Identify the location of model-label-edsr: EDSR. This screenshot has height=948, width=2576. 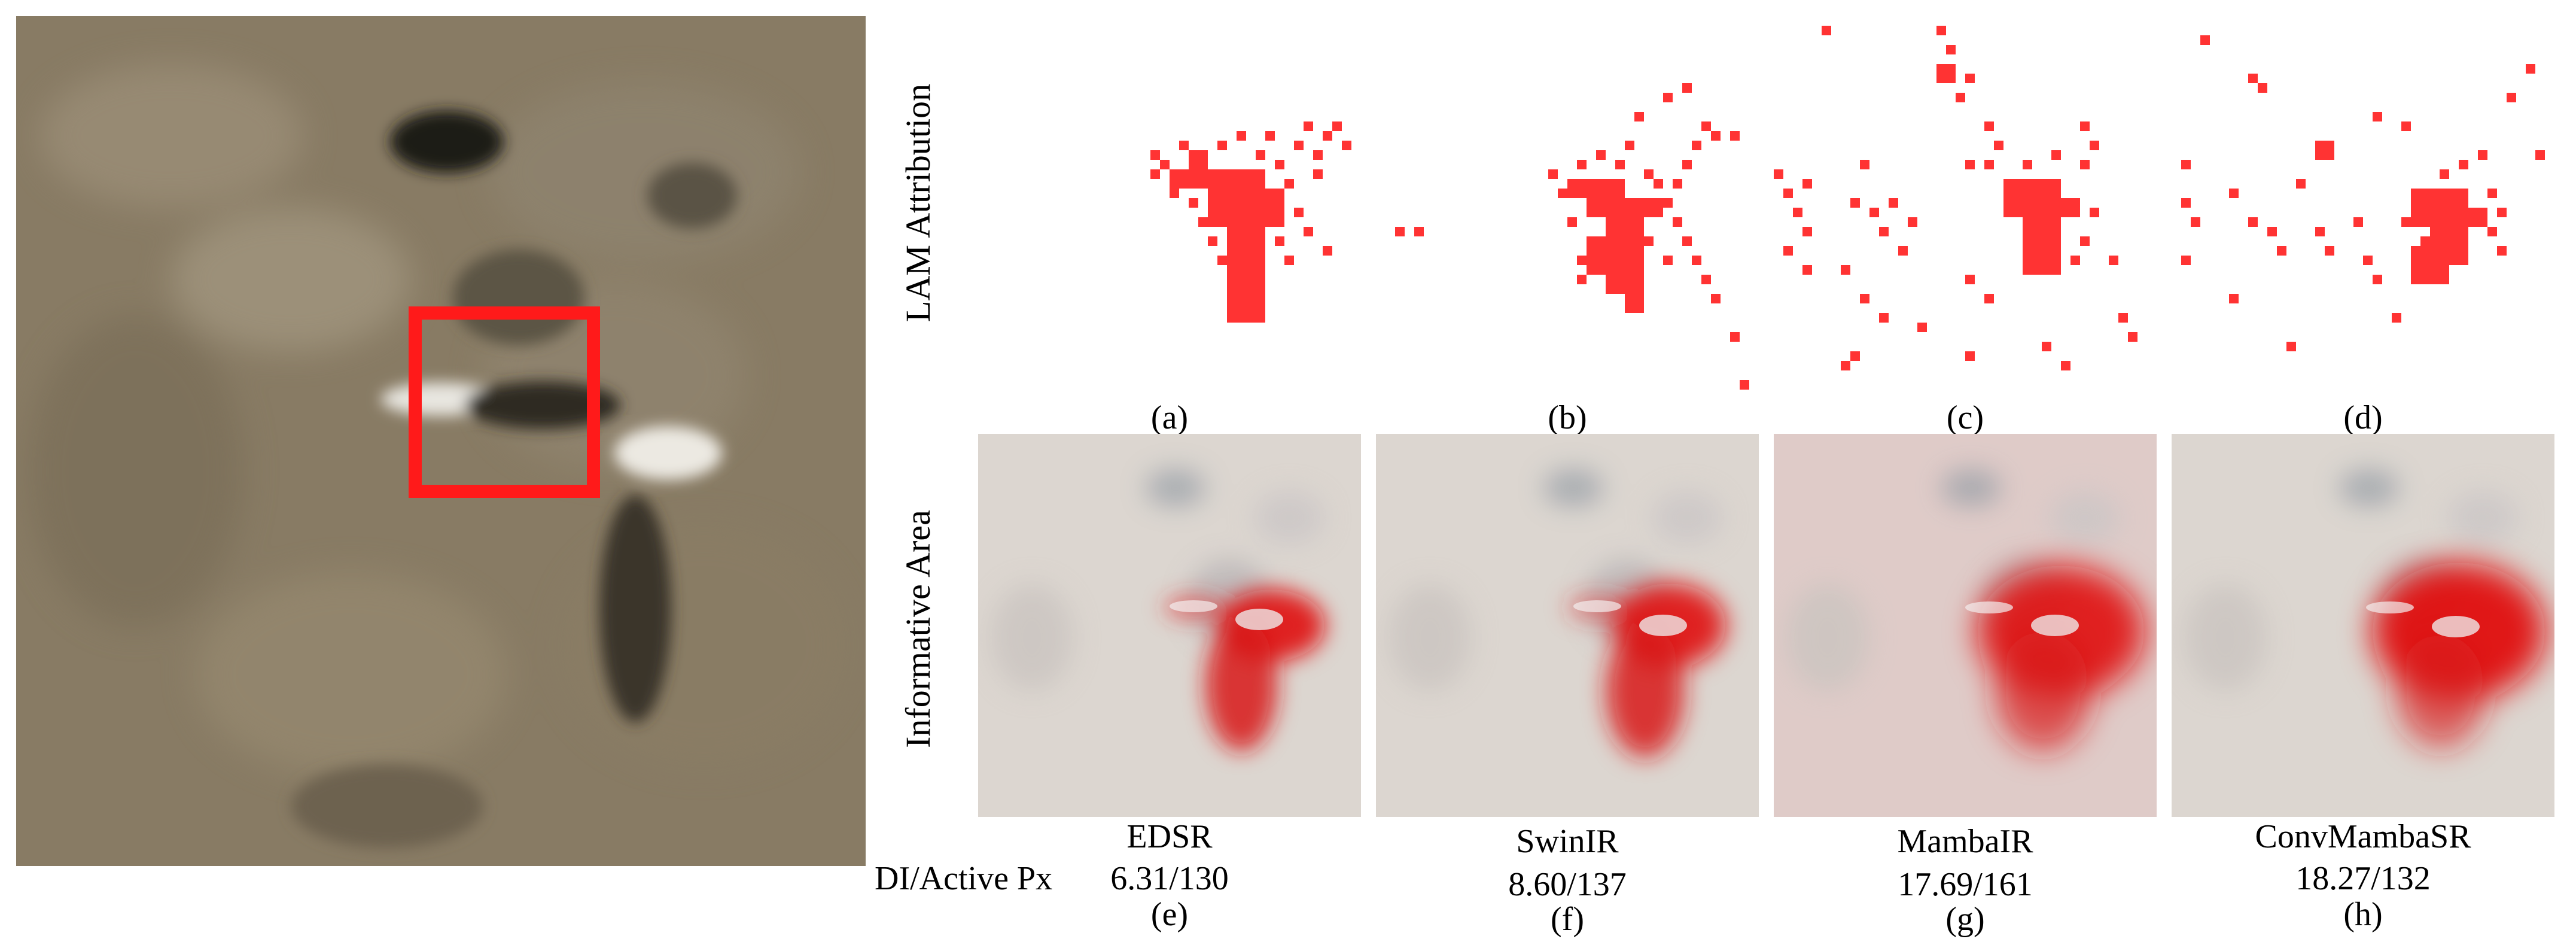
(1169, 837).